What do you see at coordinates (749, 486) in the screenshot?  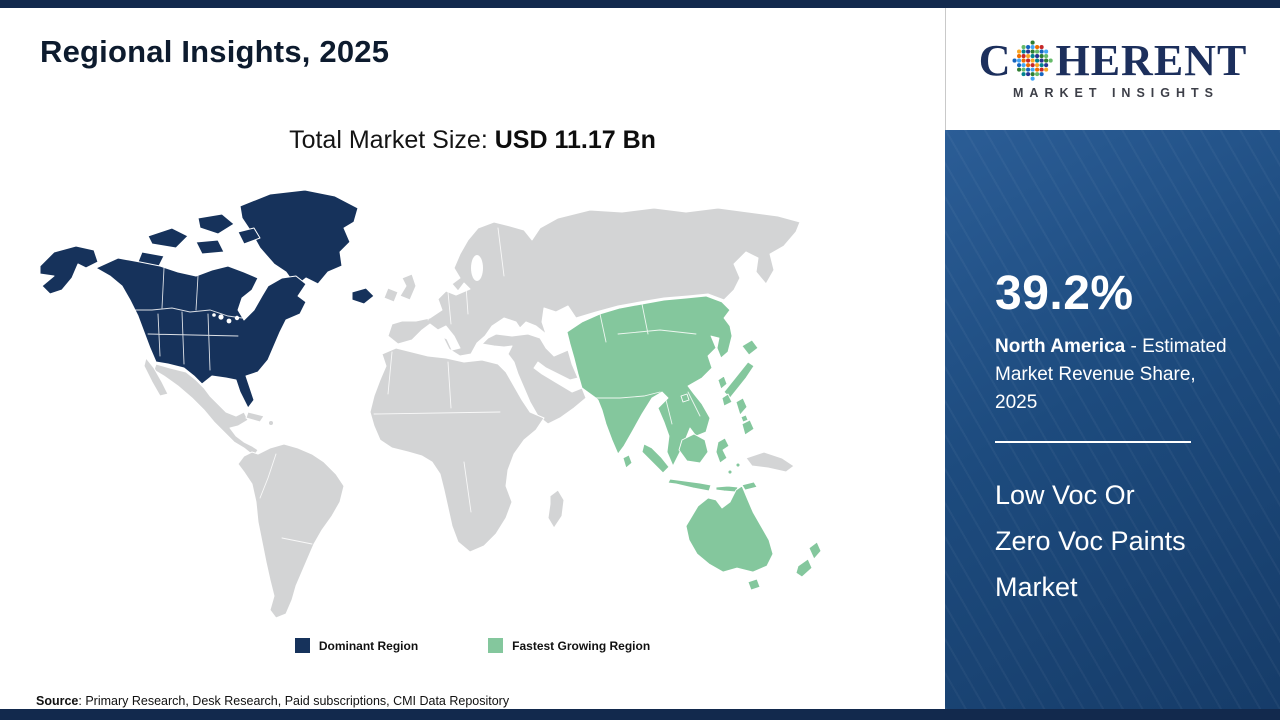 I see `landmass-timor` at bounding box center [749, 486].